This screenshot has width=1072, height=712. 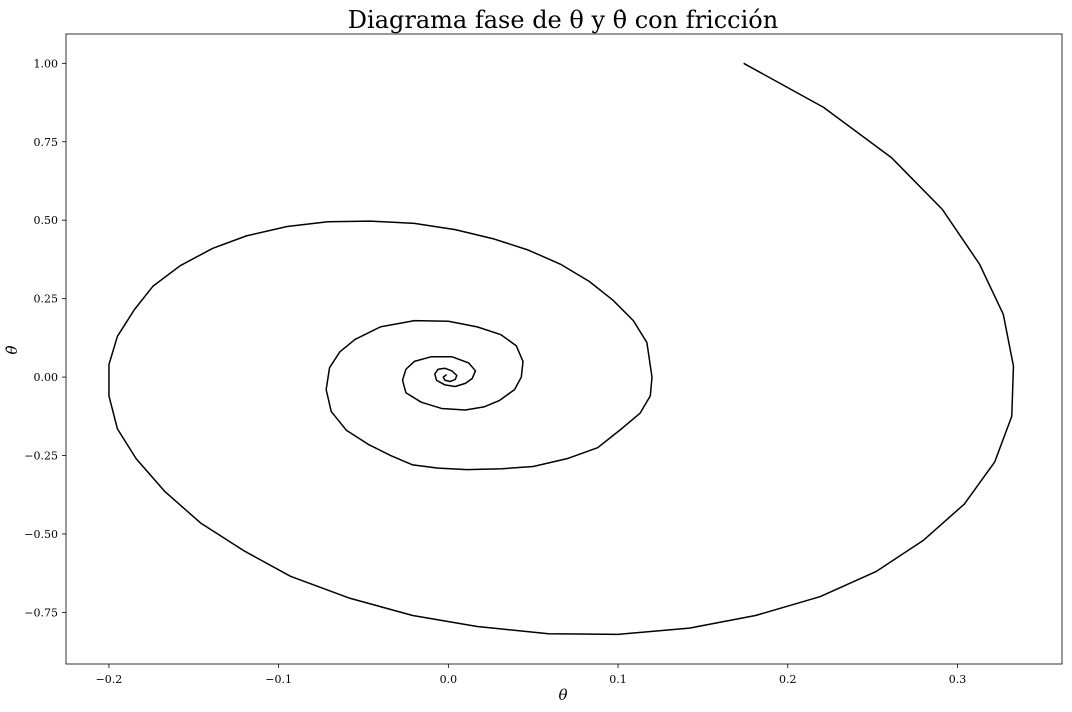 What do you see at coordinates (46, 220) in the screenshot?
I see `y-tick-label: 0.50` at bounding box center [46, 220].